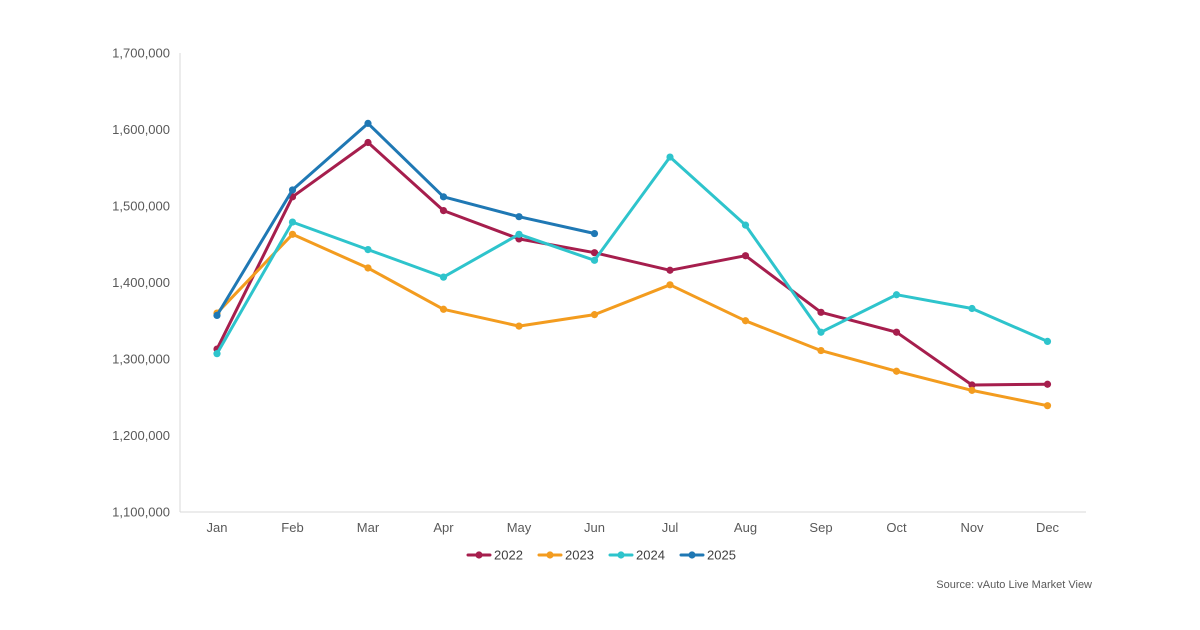 This screenshot has height=630, width=1200. Describe the element at coordinates (141, 129) in the screenshot. I see `y-tick-label: 1,600,000` at that location.